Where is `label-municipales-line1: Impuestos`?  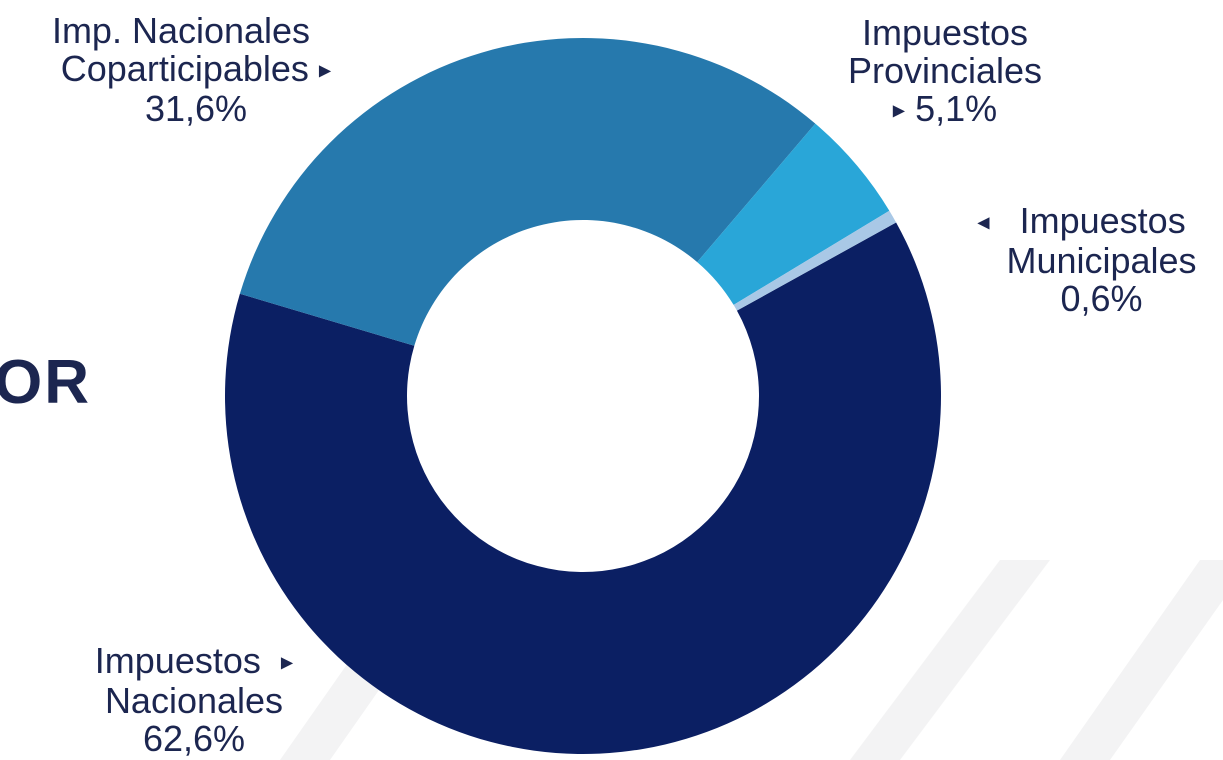 label-municipales-line1: Impuestos is located at coordinates (1102, 220).